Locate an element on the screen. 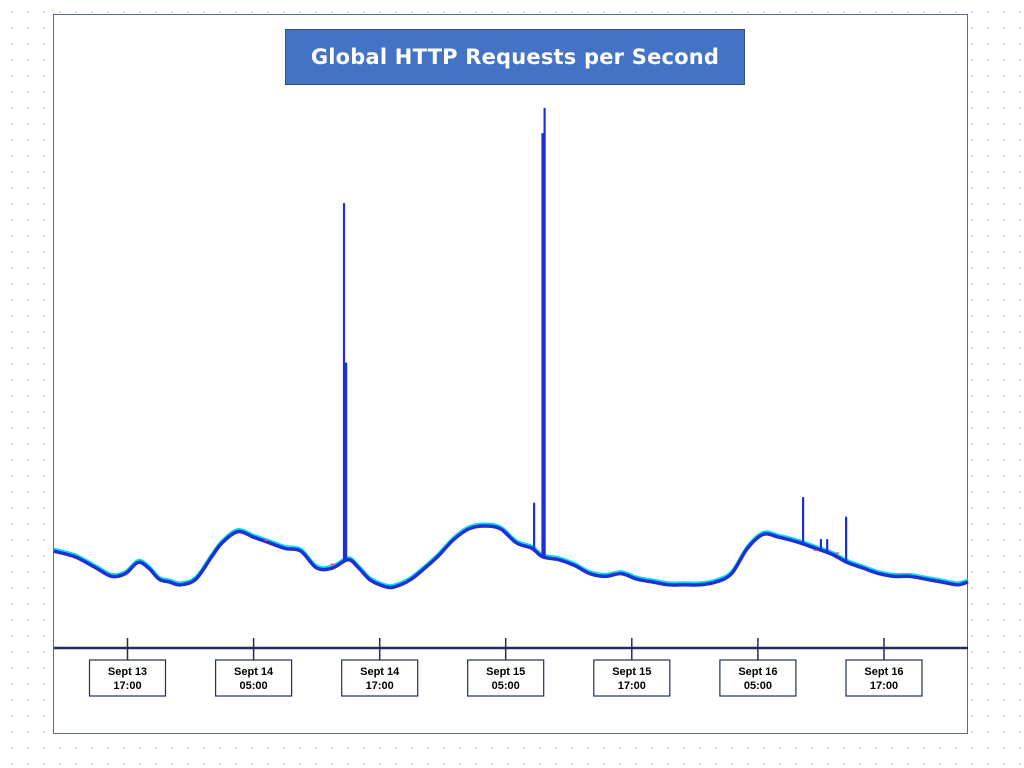  x-tick-label-date-3: Sept 15 is located at coordinates (505, 672).